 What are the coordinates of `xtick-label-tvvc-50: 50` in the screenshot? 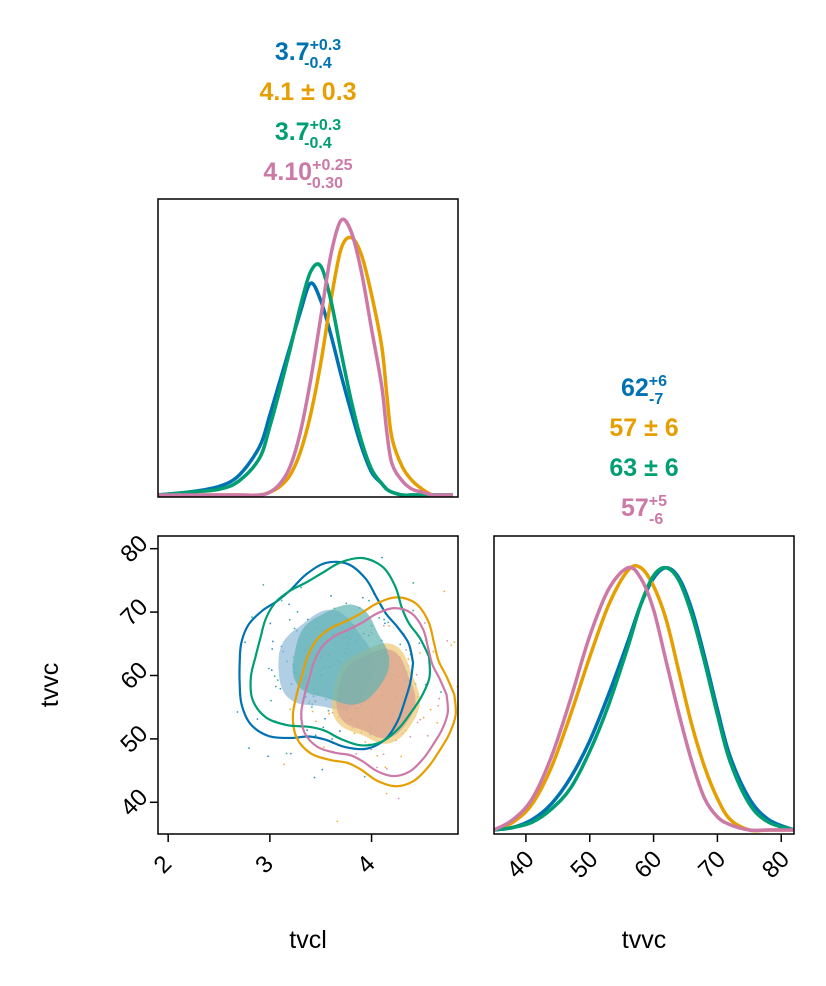 It's located at (584, 865).